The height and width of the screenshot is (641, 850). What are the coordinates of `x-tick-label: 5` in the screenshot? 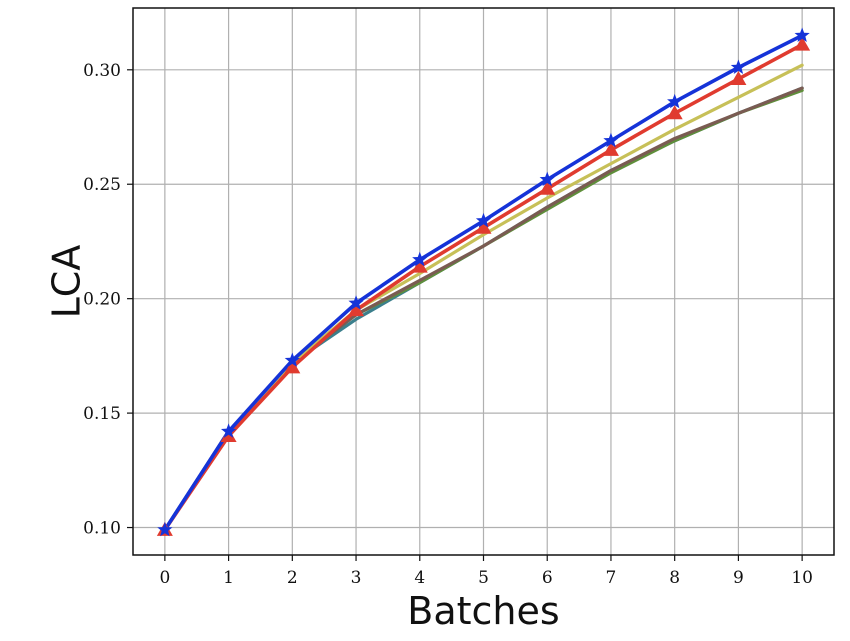 It's located at (483, 578).